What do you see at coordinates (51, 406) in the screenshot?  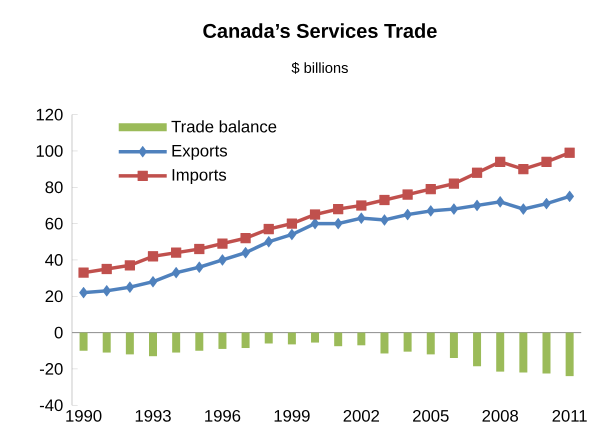 I see `y-tick-label: -40` at bounding box center [51, 406].